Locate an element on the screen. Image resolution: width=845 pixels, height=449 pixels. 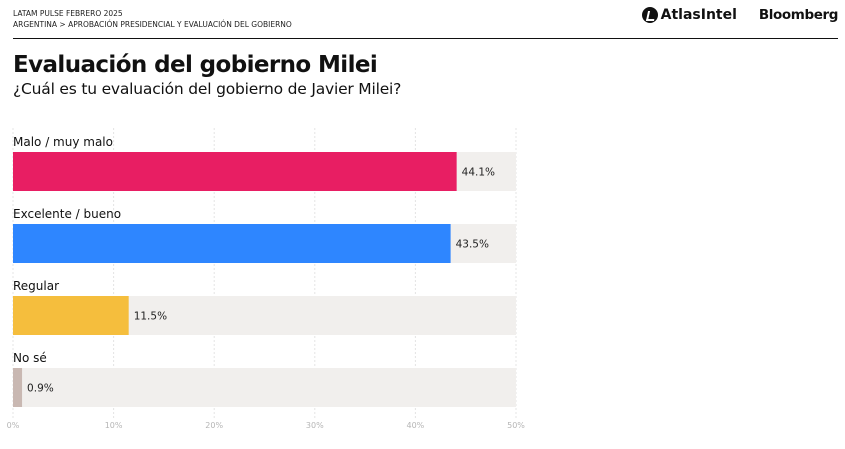
logos: AtlasIntel Bloomberg is located at coordinates (739, 15).